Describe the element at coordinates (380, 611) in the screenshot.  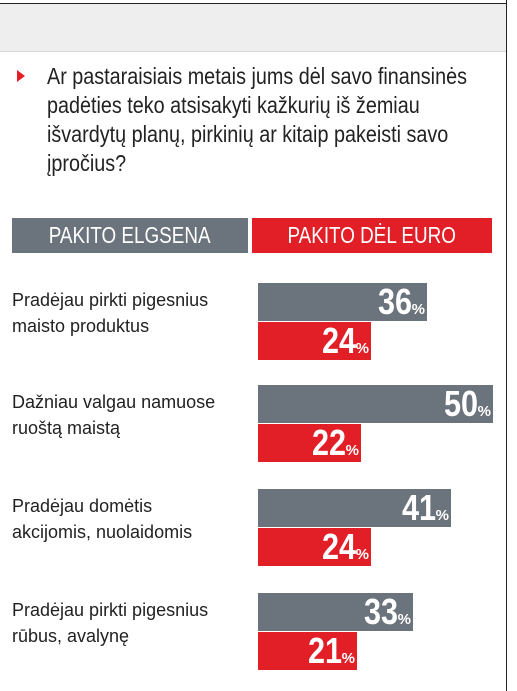
I see `data-label-value: 33` at that location.